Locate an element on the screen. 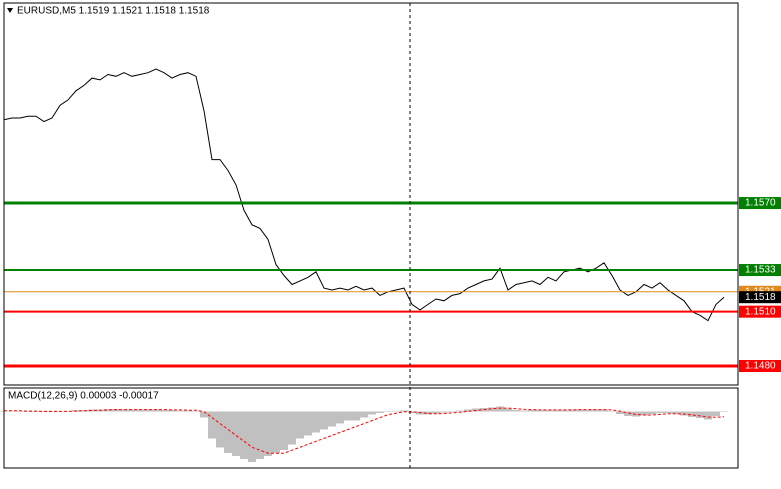 This screenshot has height=489, width=781. signal-line is located at coordinates (364, 430).